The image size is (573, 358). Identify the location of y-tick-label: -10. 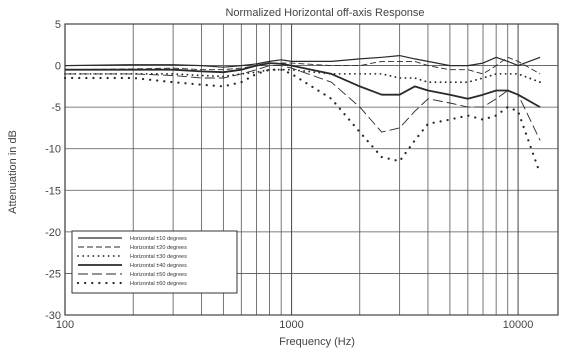
(53, 150).